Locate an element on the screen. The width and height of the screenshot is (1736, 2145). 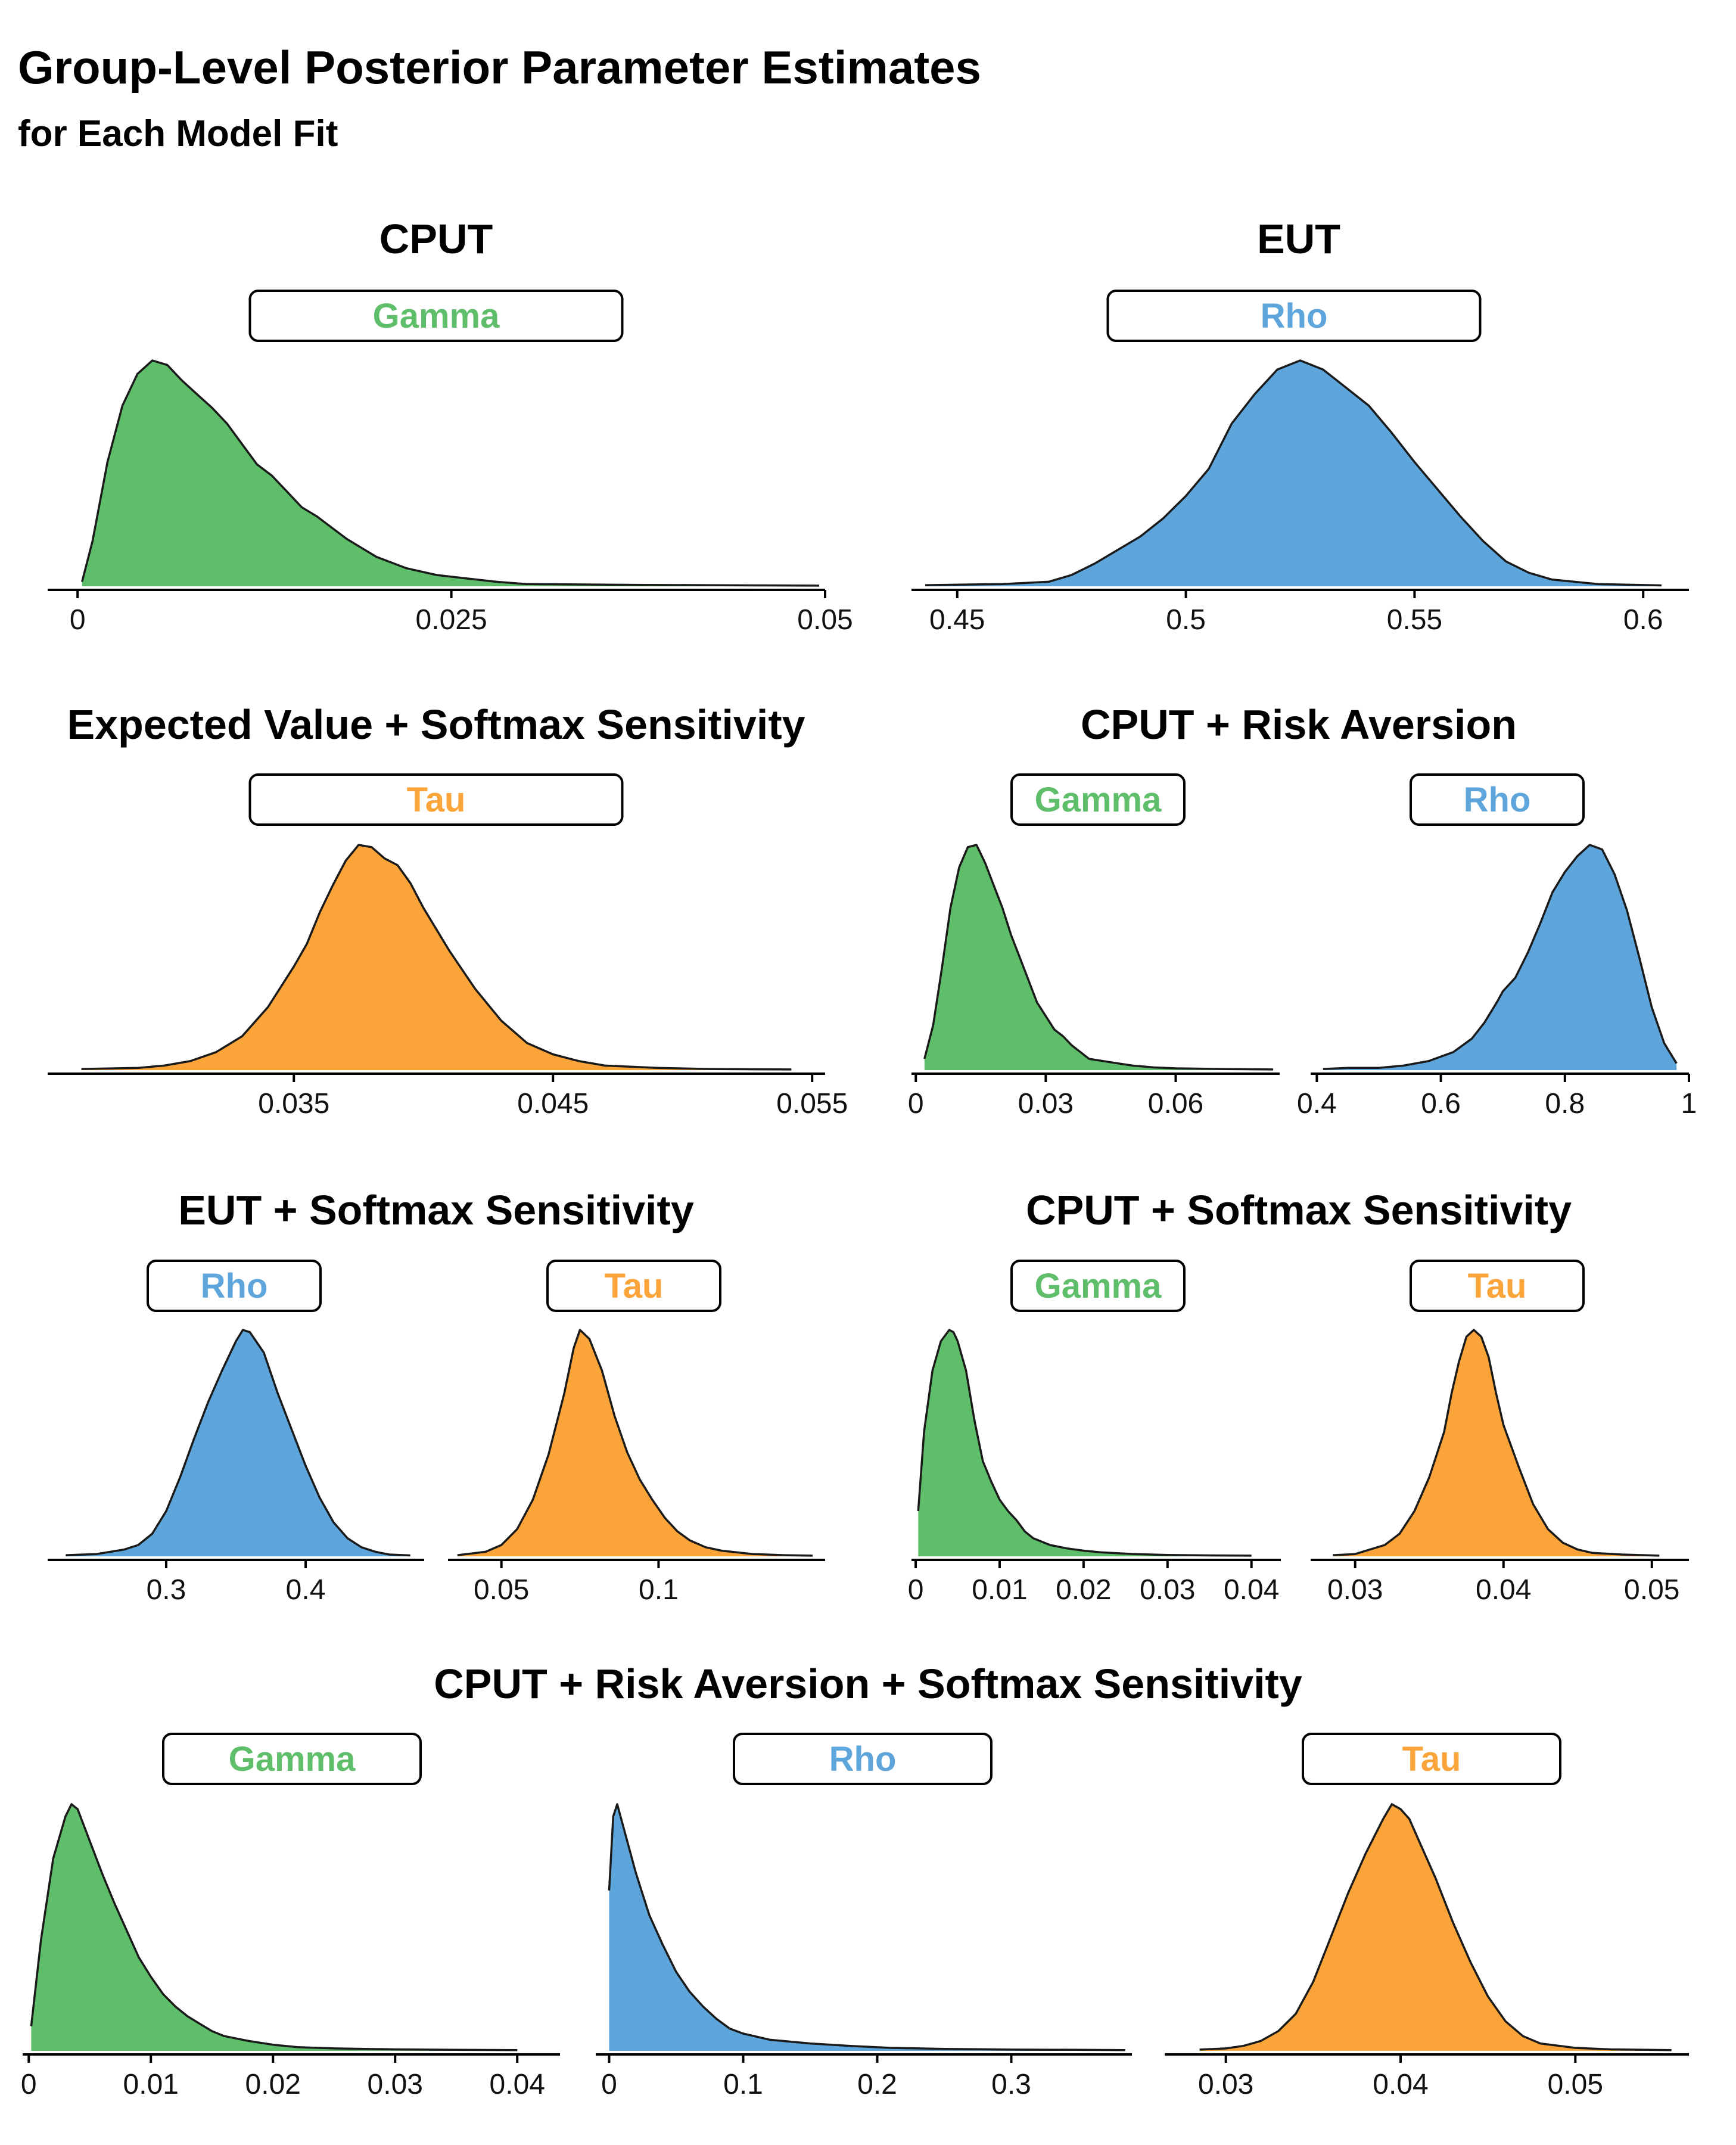
x-tick-label: 0.8 is located at coordinates (1565, 1104).